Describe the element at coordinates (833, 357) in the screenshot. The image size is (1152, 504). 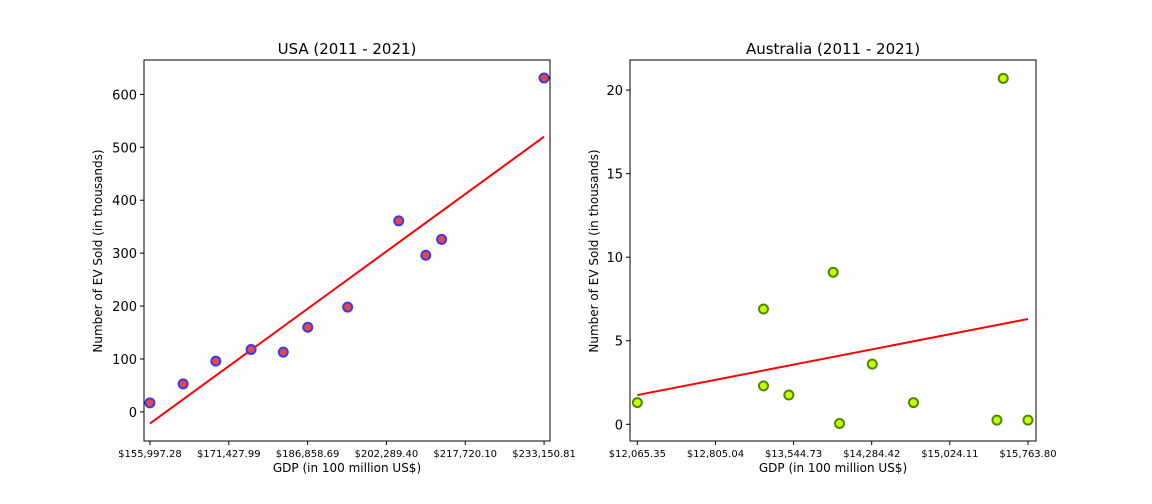
I see `australia-trend-line` at that location.